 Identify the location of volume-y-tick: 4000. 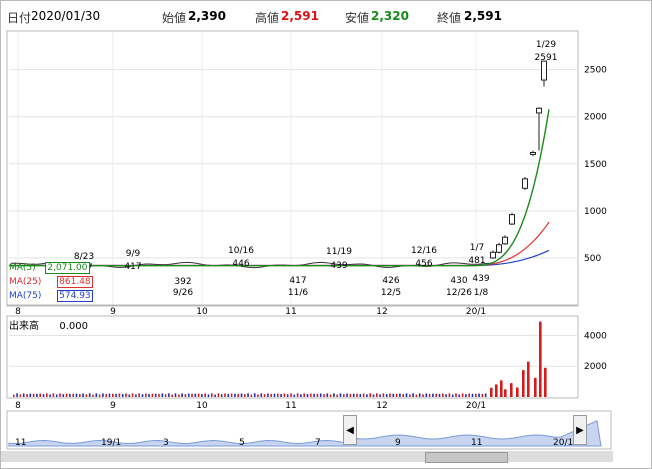
(595, 336).